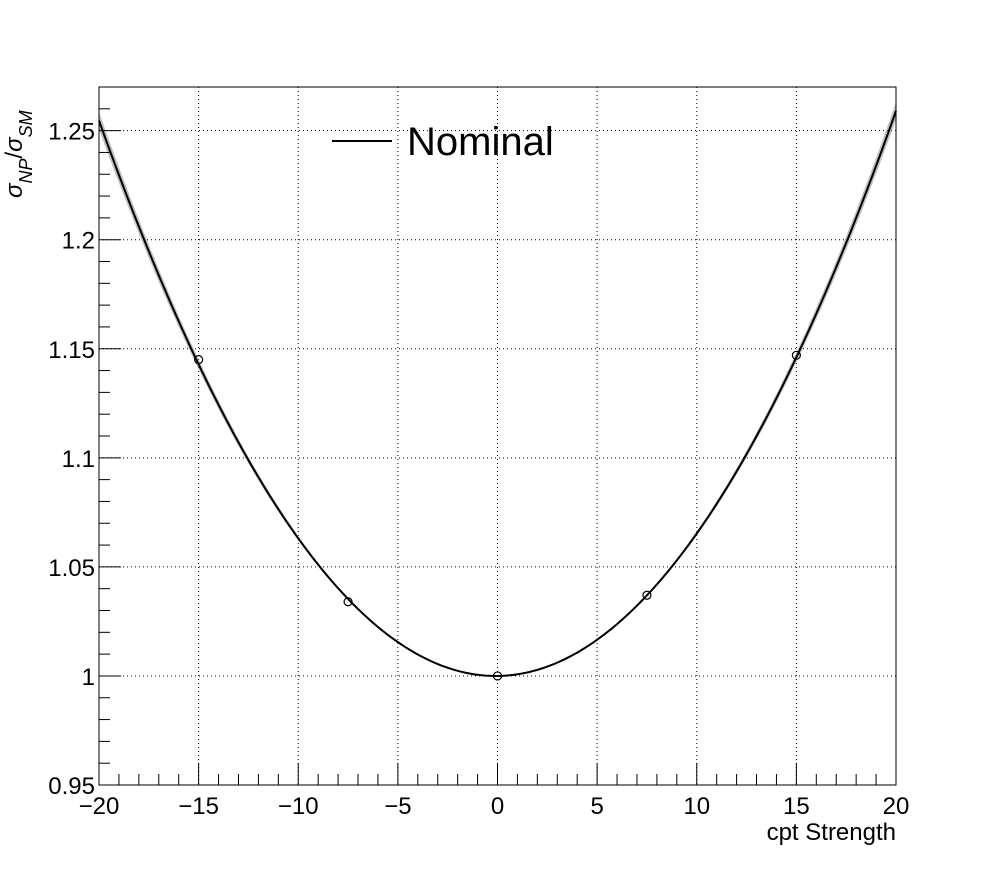 The image size is (996, 872). Describe the element at coordinates (71, 568) in the screenshot. I see `y-tick-label: 1.05` at that location.